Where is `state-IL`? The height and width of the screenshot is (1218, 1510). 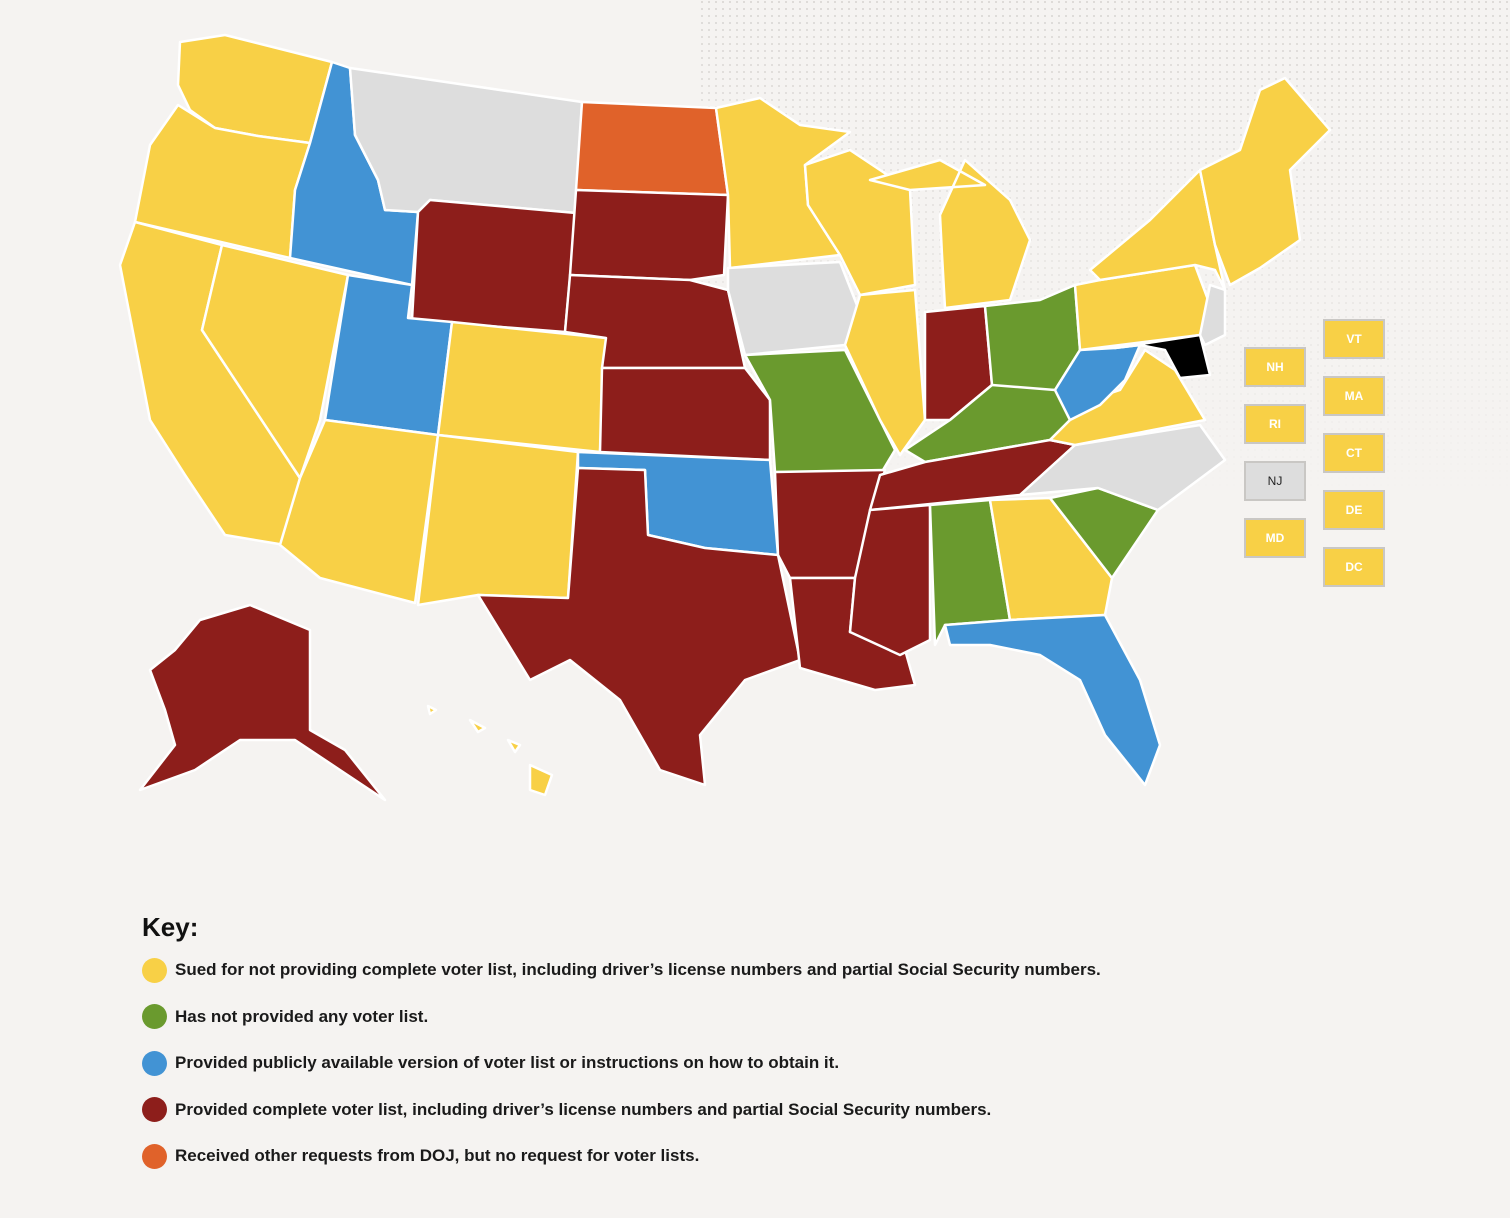
state-IL is located at coordinates (885, 372).